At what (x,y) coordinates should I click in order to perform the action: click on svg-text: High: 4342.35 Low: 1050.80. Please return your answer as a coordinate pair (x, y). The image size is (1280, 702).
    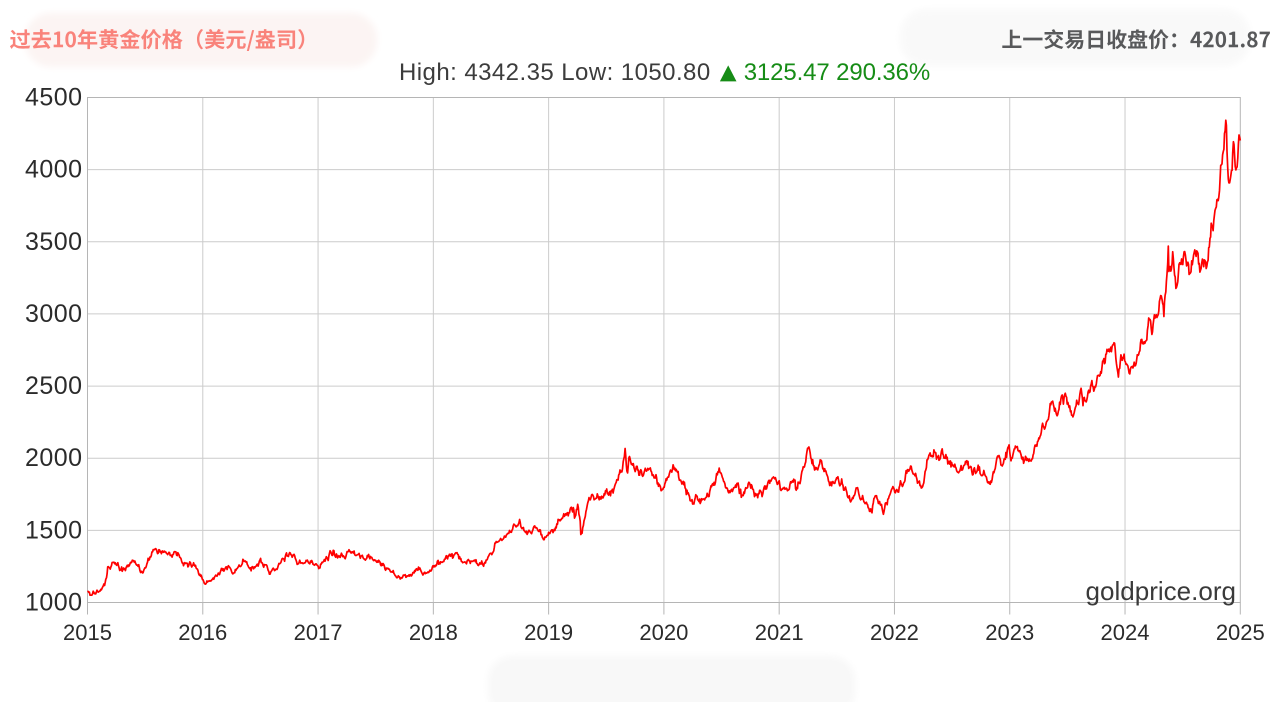
    Looking at the image, I should click on (554, 72).